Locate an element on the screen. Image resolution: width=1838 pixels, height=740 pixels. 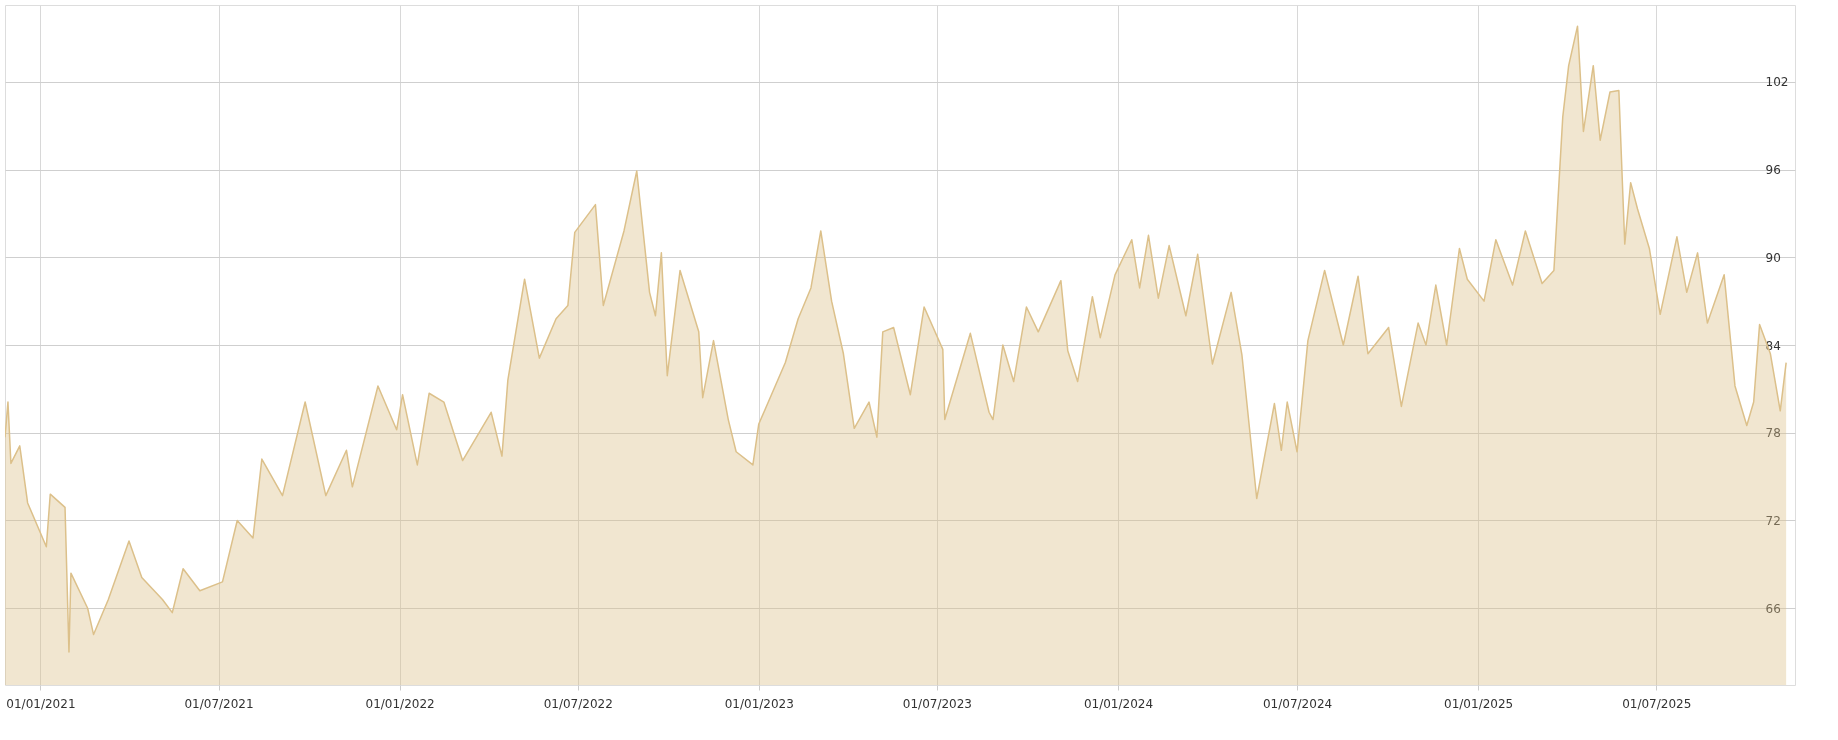
x-tick-label: 01/07/2022 is located at coordinates (578, 703).